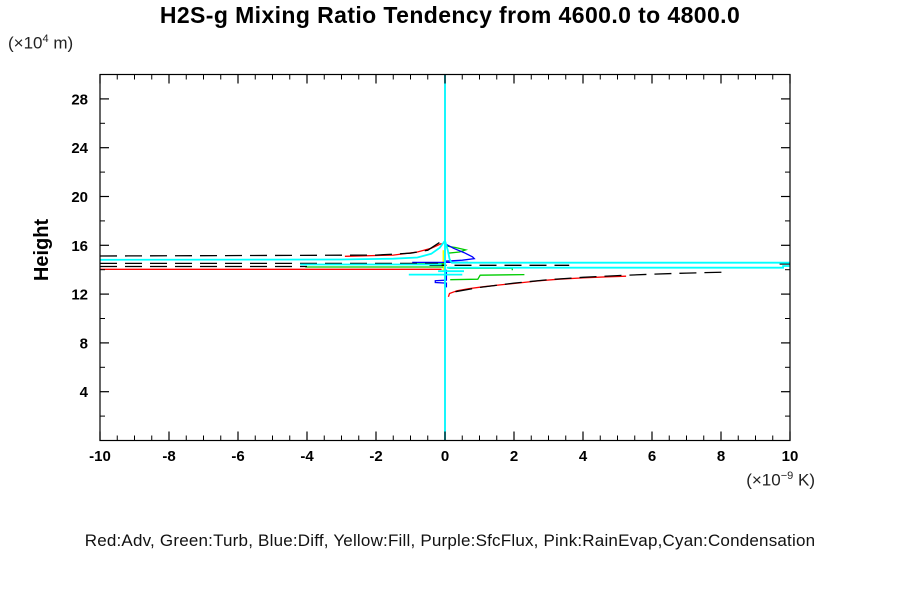  I want to click on series-line-turb, so click(487, 277).